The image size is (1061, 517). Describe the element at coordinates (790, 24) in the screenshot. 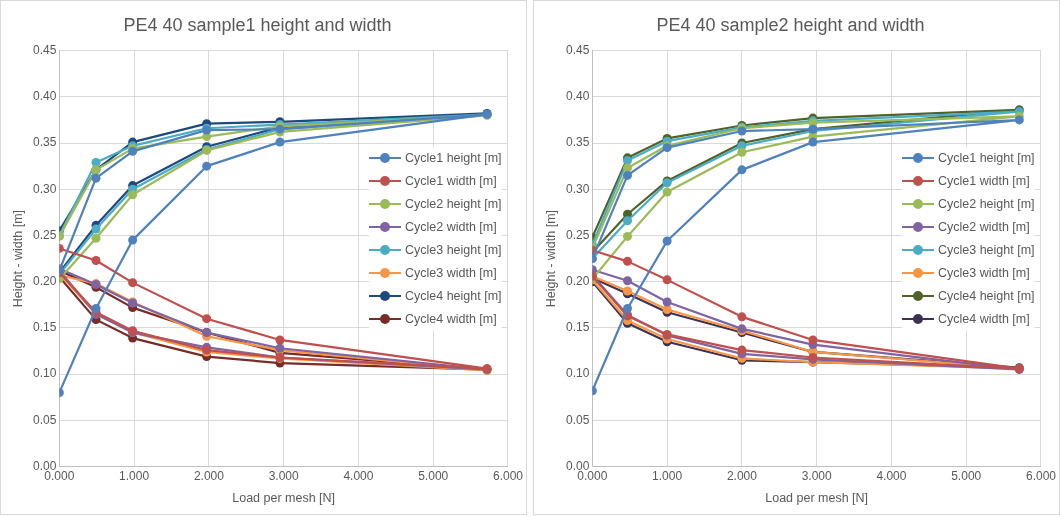

I see `chart-title: PE4 40 sample2 height and width` at that location.